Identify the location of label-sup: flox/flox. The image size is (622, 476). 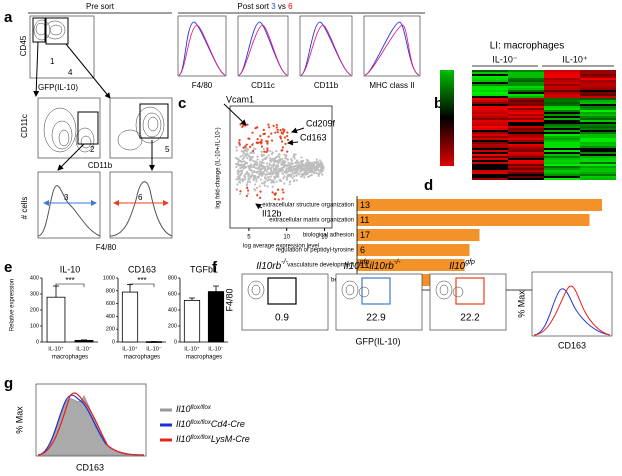
(201, 438).